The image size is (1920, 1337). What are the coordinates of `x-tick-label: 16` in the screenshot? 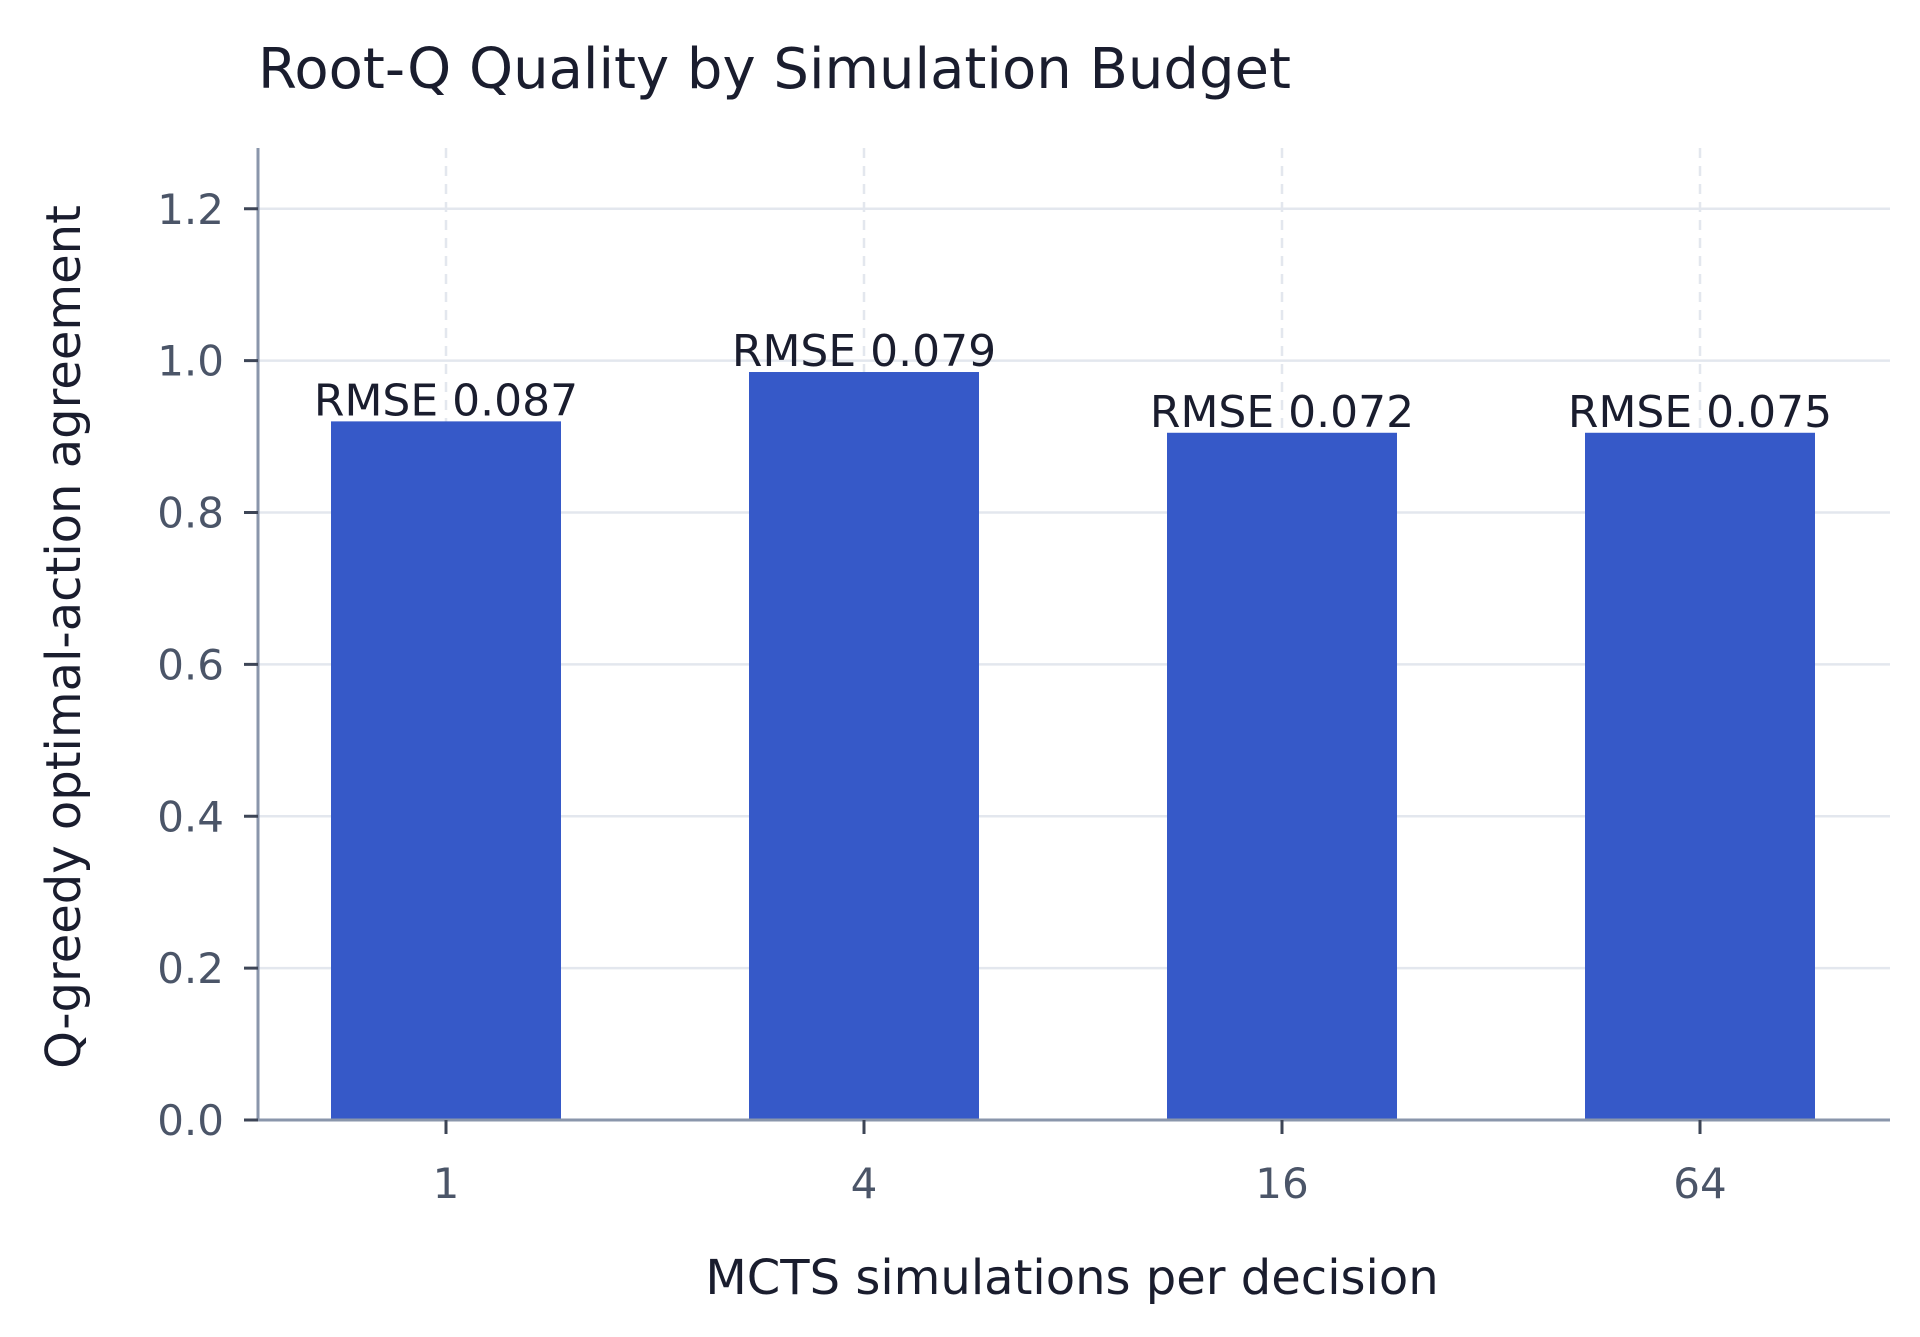 It's located at (1281, 1183).